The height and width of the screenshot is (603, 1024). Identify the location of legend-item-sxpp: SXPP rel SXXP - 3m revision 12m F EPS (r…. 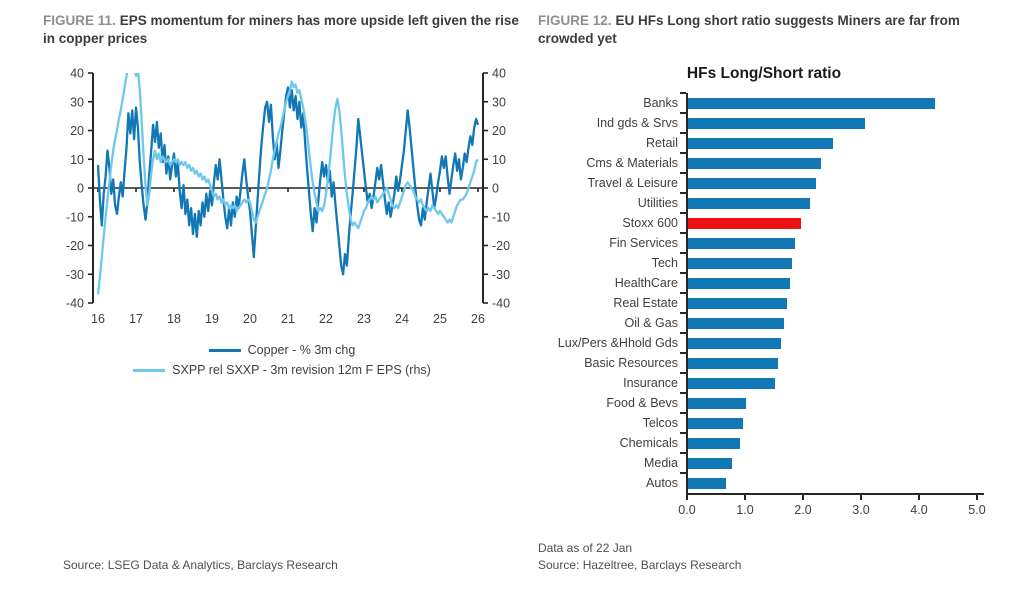
(282, 370).